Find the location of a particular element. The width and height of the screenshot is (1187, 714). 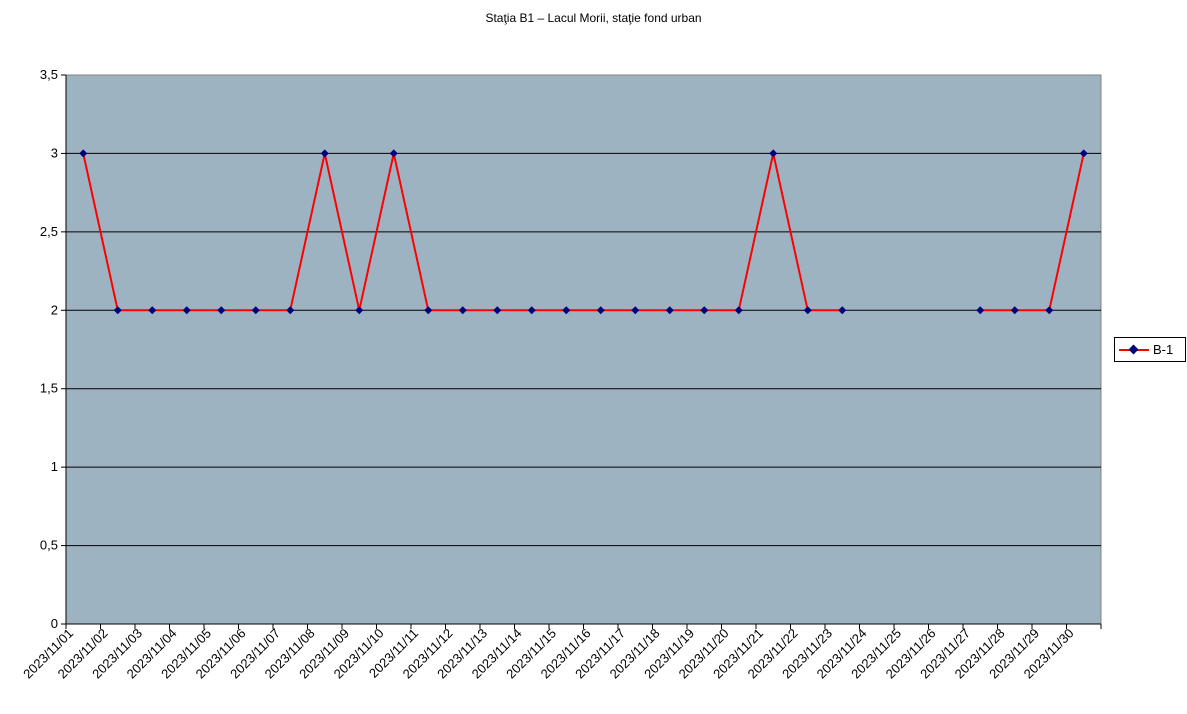

y-tick-label: 0 is located at coordinates (54, 623).